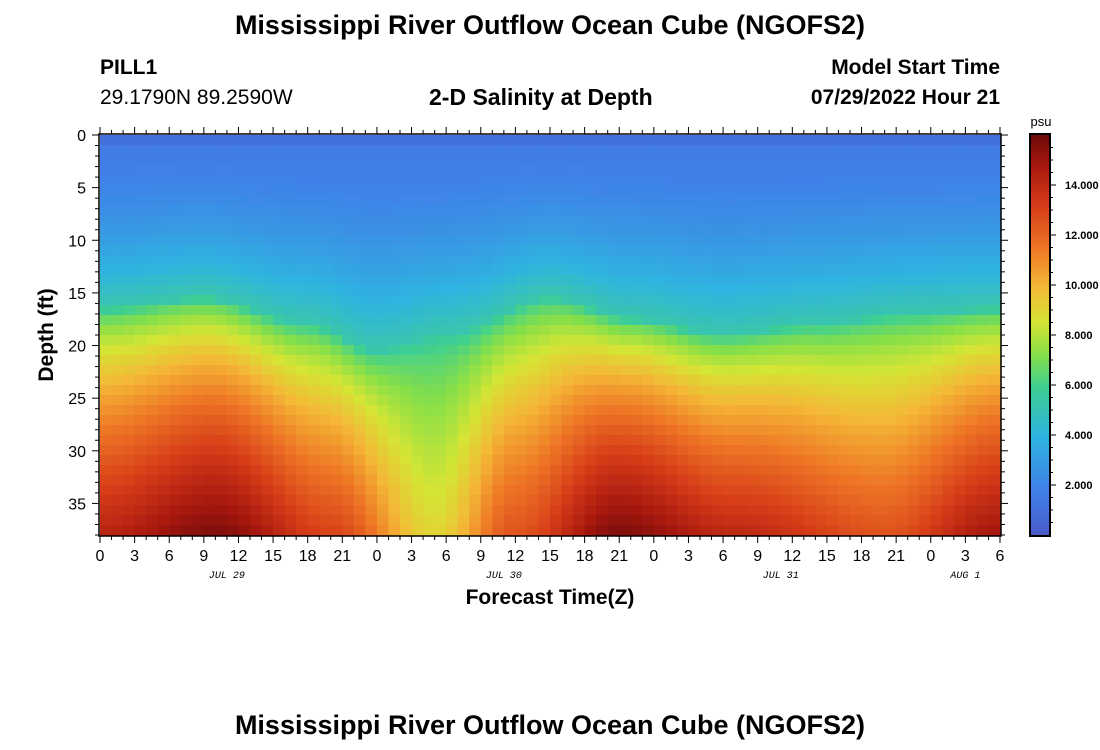 The image size is (1100, 750). Describe the element at coordinates (1082, 286) in the screenshot. I see `colorbar-tick-label: 10.000` at that location.